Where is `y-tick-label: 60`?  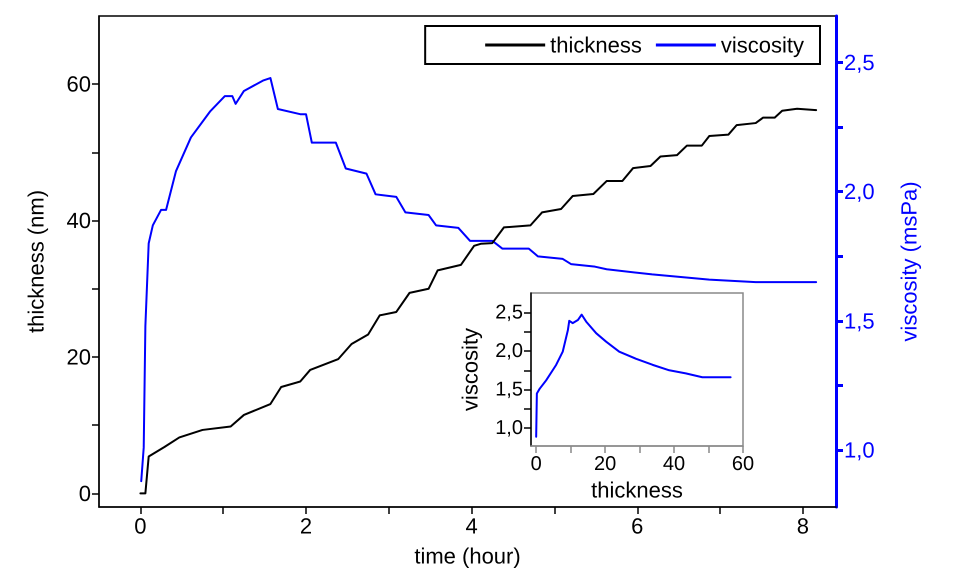 y-tick-label: 60 is located at coordinates (78, 84).